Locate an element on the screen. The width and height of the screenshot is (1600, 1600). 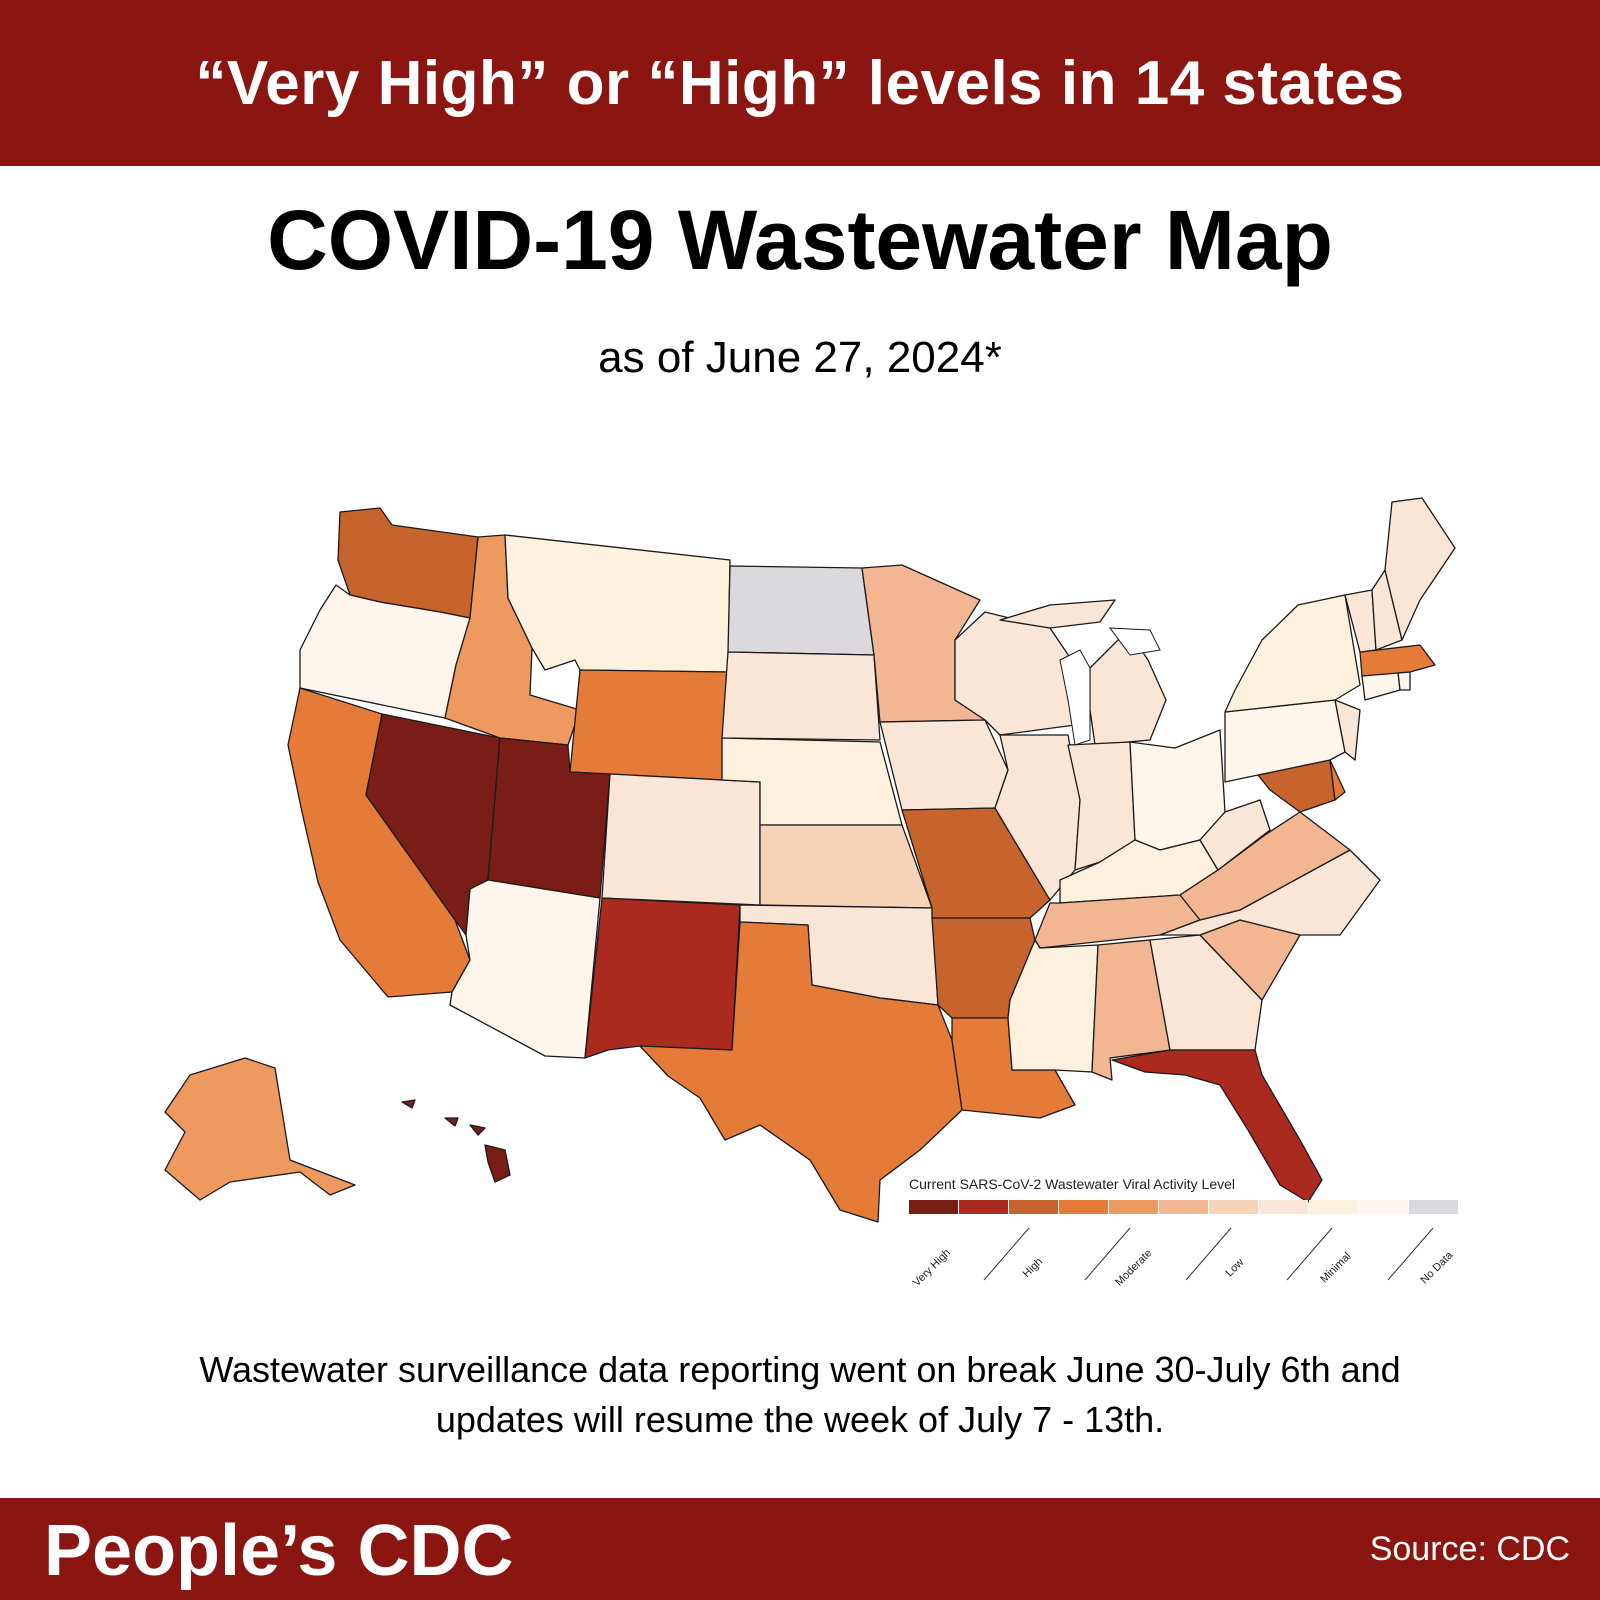
legend-level-label: High is located at coordinates (1033, 1268).